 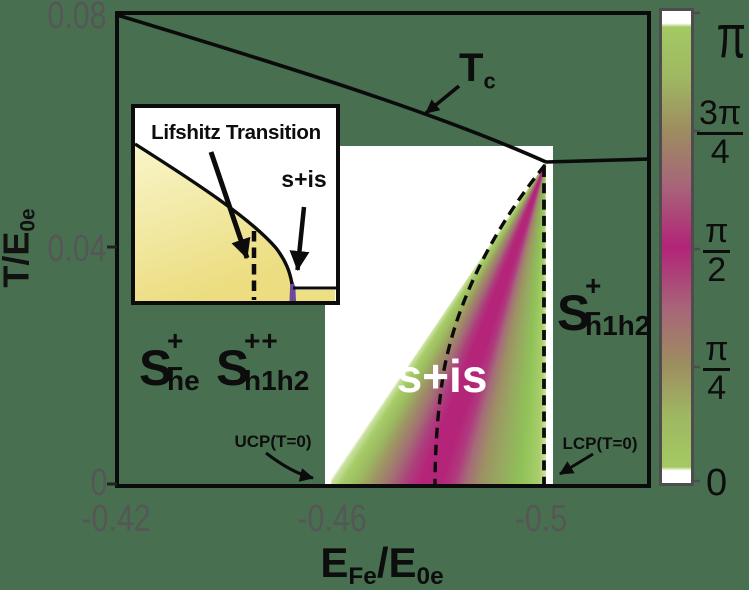 What do you see at coordinates (236, 132) in the screenshot?
I see `inset-title: Lifshitz Transition` at bounding box center [236, 132].